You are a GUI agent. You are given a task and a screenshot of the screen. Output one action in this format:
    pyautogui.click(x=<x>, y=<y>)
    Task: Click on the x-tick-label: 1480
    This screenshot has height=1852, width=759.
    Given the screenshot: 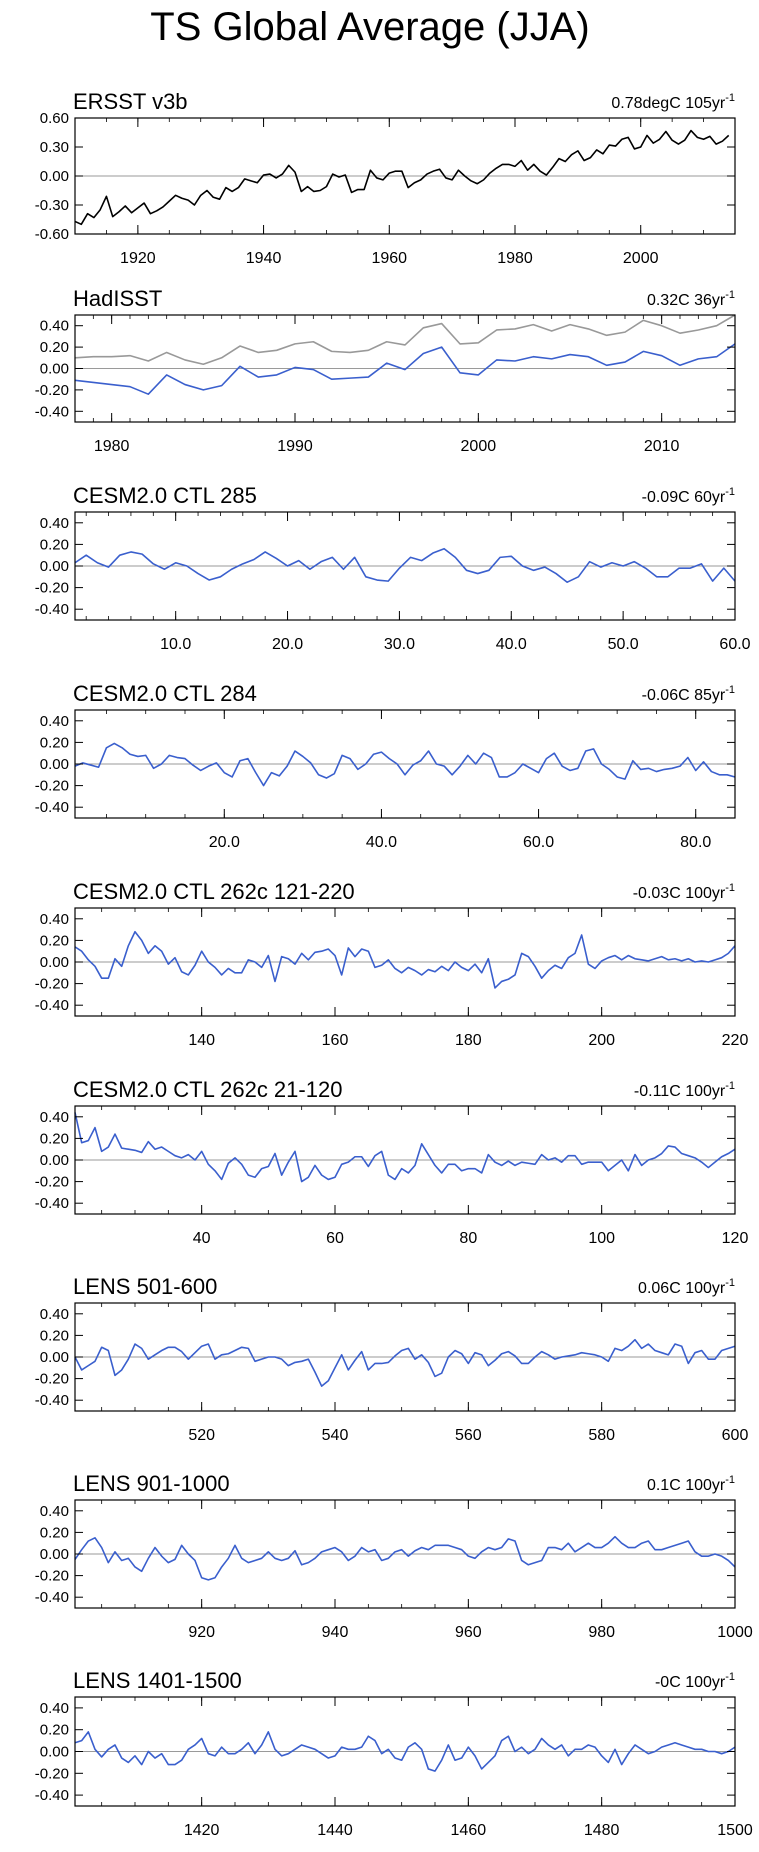 What is the action you would take?
    pyautogui.click(x=602, y=1830)
    